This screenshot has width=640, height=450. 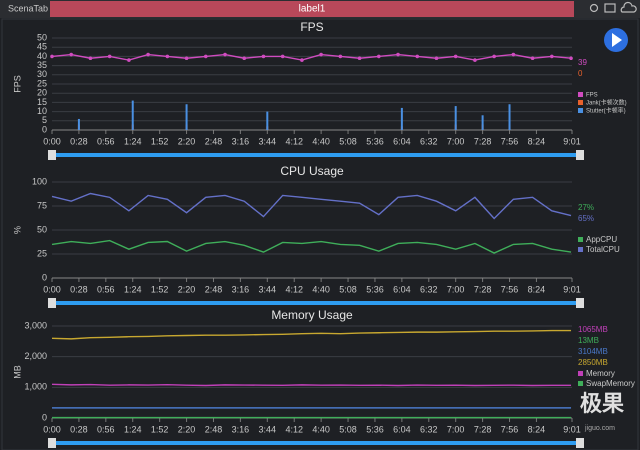 What do you see at coordinates (42, 74) in the screenshot?
I see `y-tick-label: 30` at bounding box center [42, 74].